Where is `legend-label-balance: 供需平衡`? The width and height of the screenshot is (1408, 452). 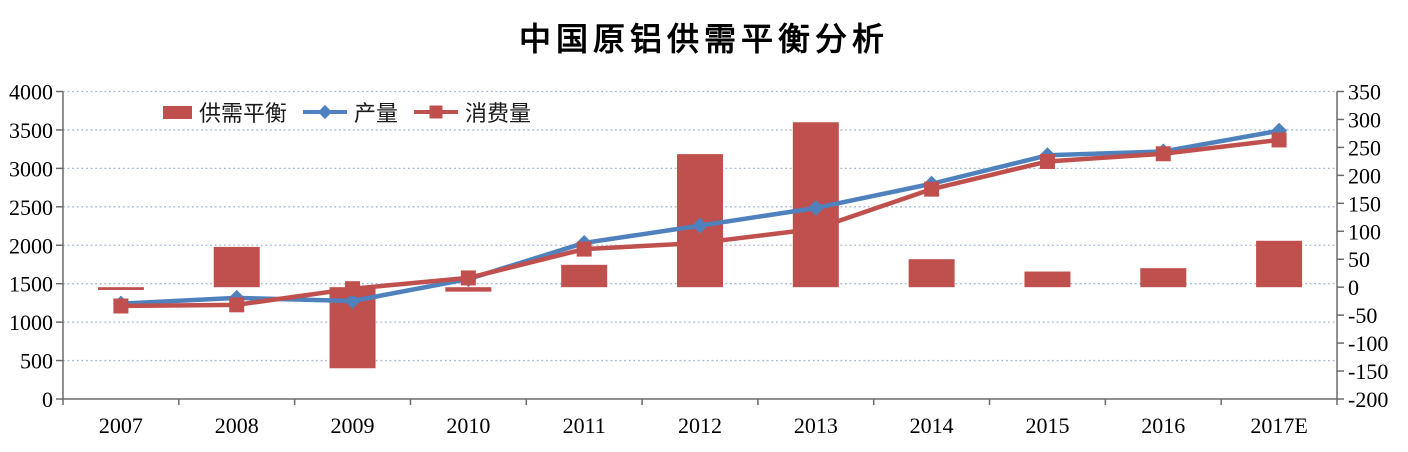
legend-label-balance: 供需平衡 is located at coordinates (243, 113).